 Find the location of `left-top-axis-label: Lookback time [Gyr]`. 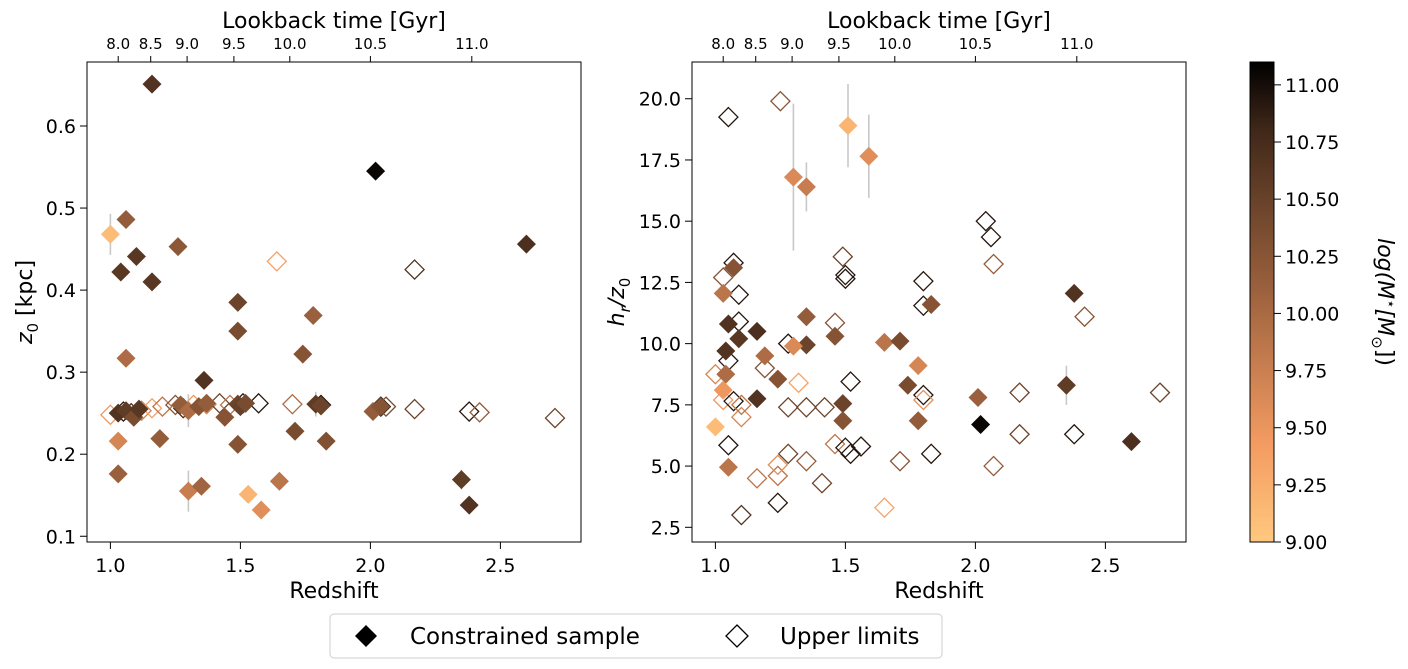

left-top-axis-label: Lookback time [Gyr] is located at coordinates (334, 21).